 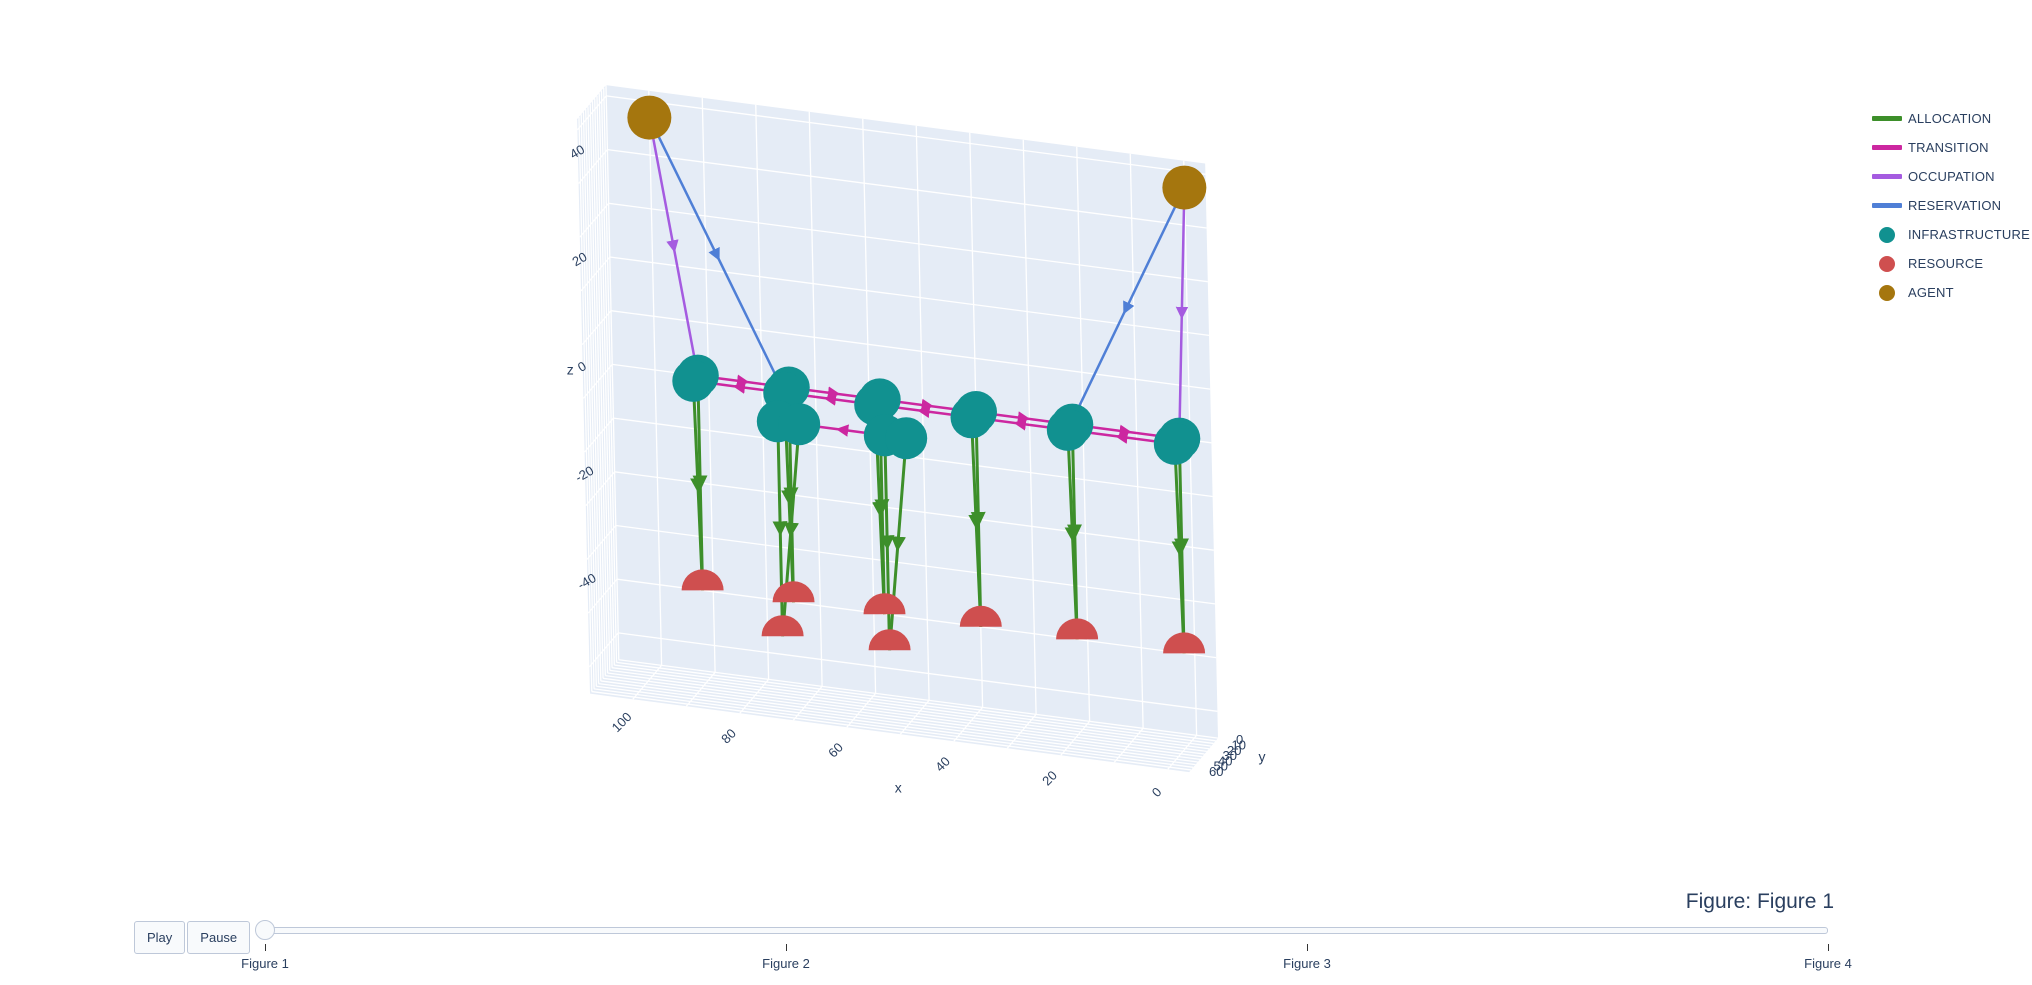 I want to click on legend-label: TRANSITION, so click(x=1948, y=147).